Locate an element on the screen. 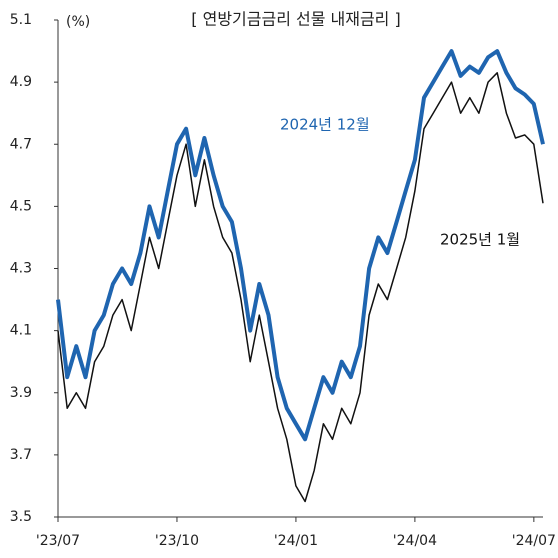  legend-label: 2024년 12월 is located at coordinates (325, 125).